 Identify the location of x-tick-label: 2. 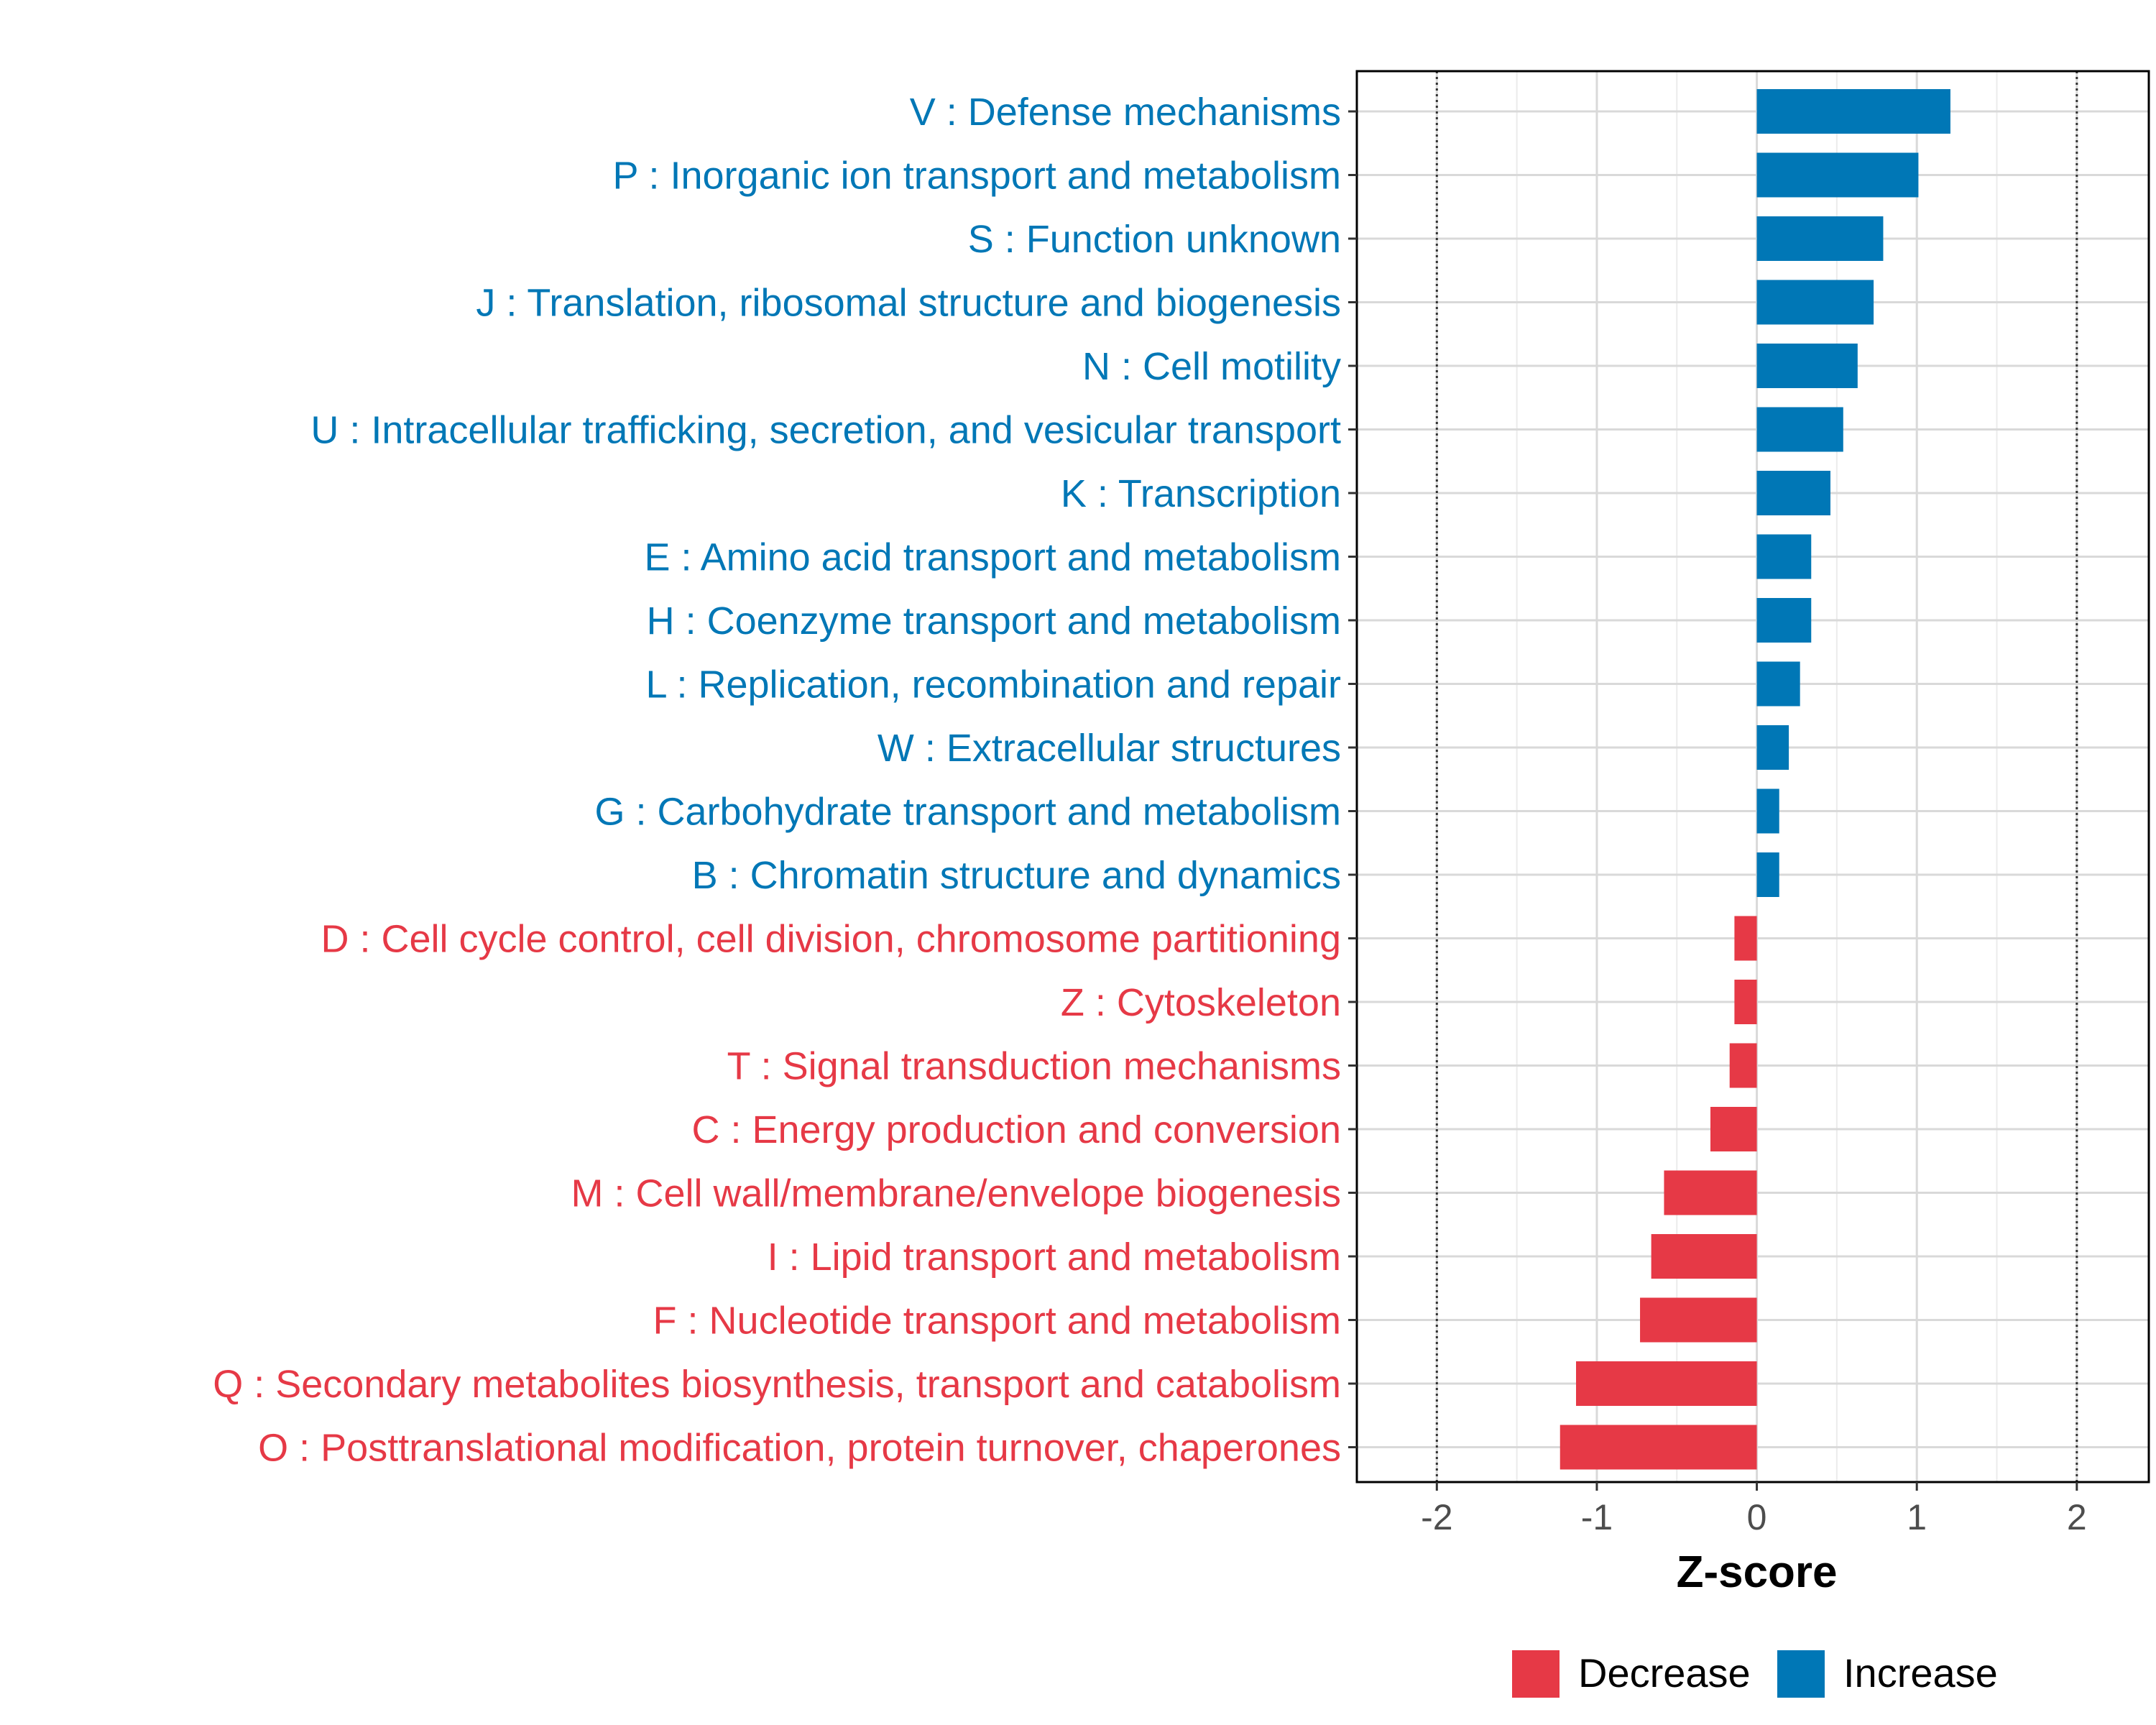
(2077, 1517).